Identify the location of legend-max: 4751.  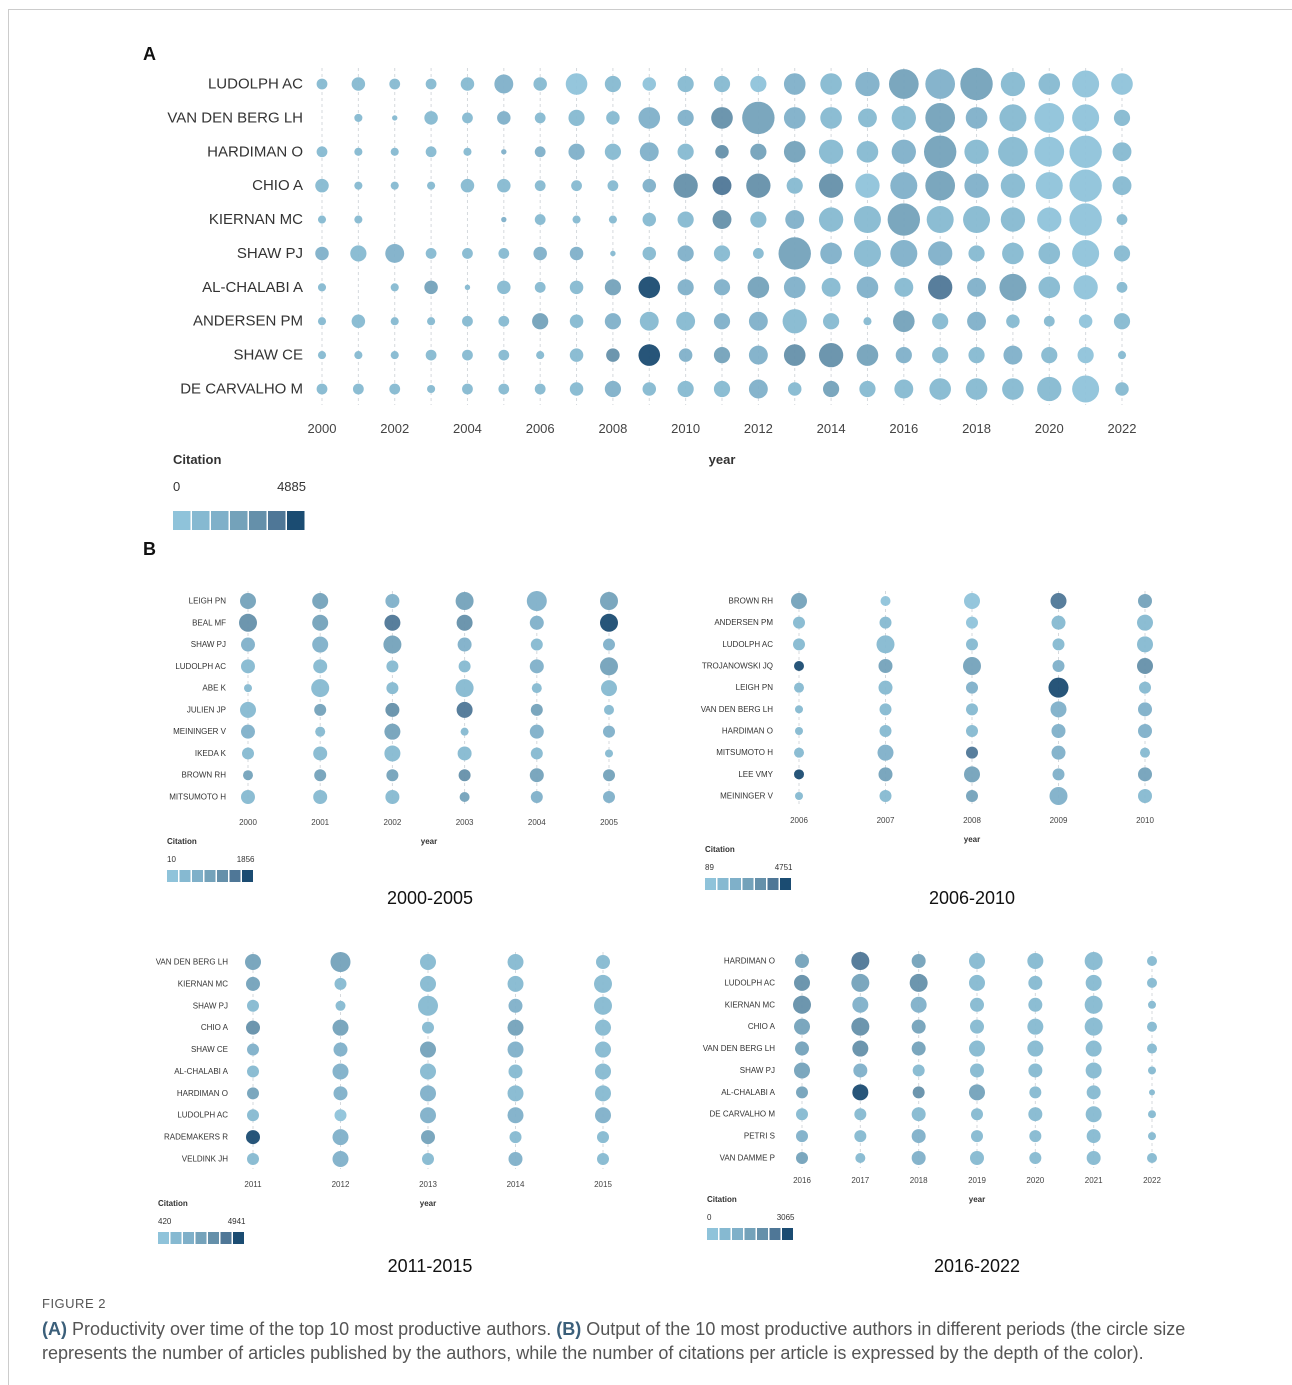
(784, 867).